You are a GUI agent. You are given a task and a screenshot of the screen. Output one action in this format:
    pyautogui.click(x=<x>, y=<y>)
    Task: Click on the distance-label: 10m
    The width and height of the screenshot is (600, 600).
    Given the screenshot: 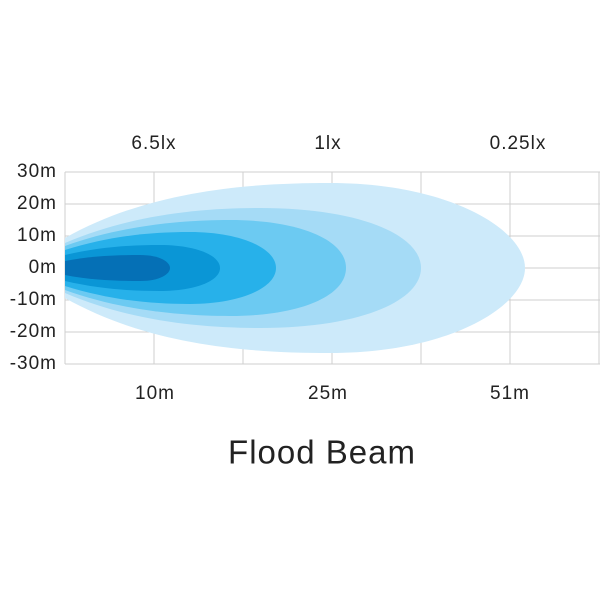 What is the action you would take?
    pyautogui.click(x=155, y=393)
    